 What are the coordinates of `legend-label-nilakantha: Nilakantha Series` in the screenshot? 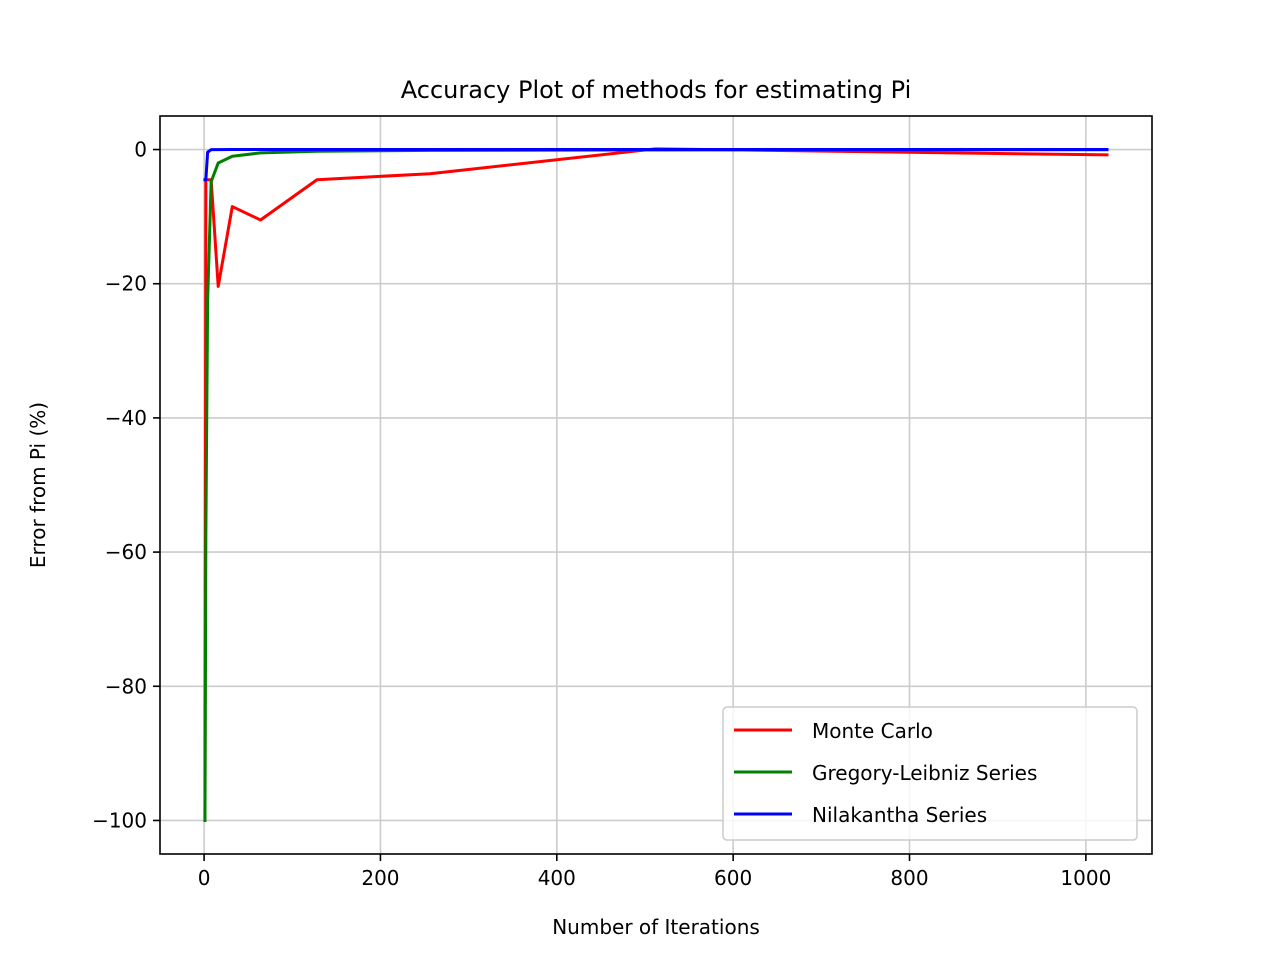 It's located at (899, 815).